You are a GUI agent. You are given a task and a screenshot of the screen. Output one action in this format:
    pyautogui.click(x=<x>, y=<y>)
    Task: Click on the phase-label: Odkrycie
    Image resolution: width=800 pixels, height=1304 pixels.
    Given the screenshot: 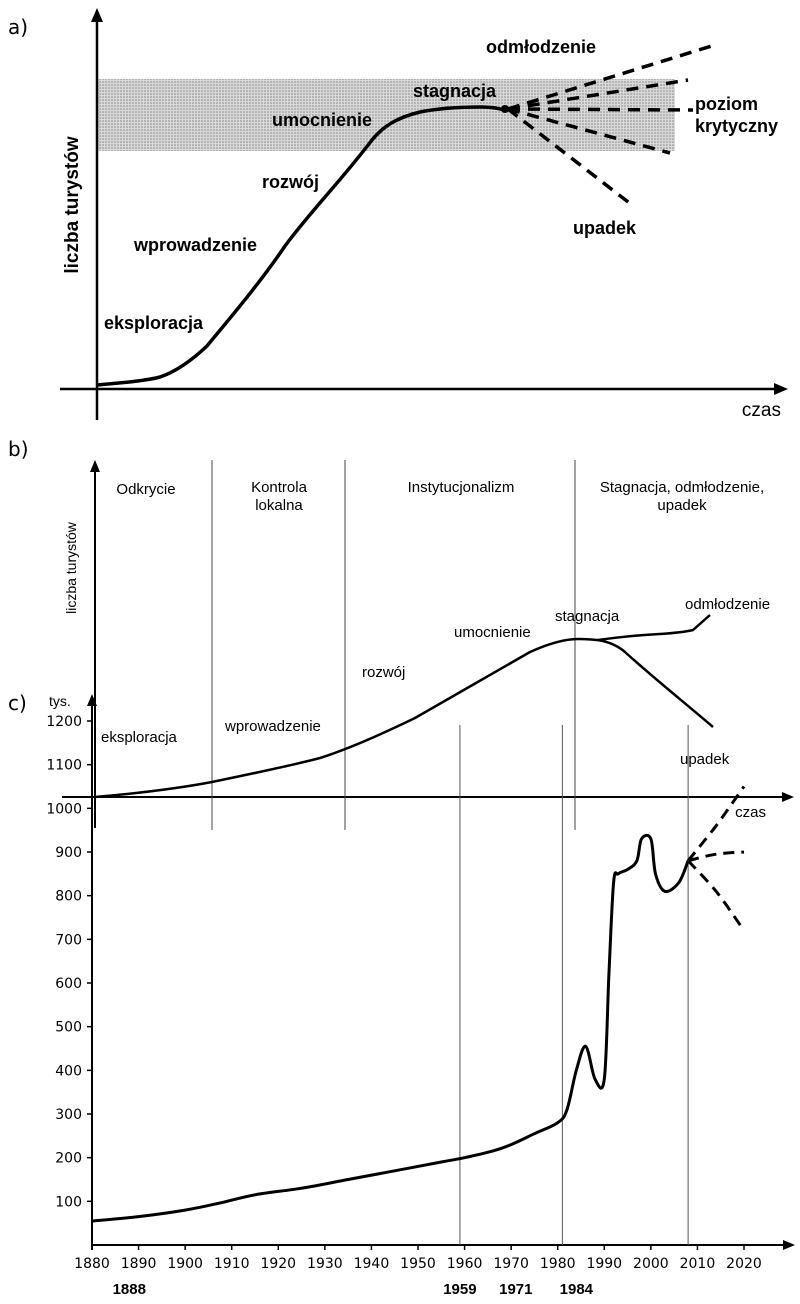 What is the action you would take?
    pyautogui.click(x=145, y=489)
    